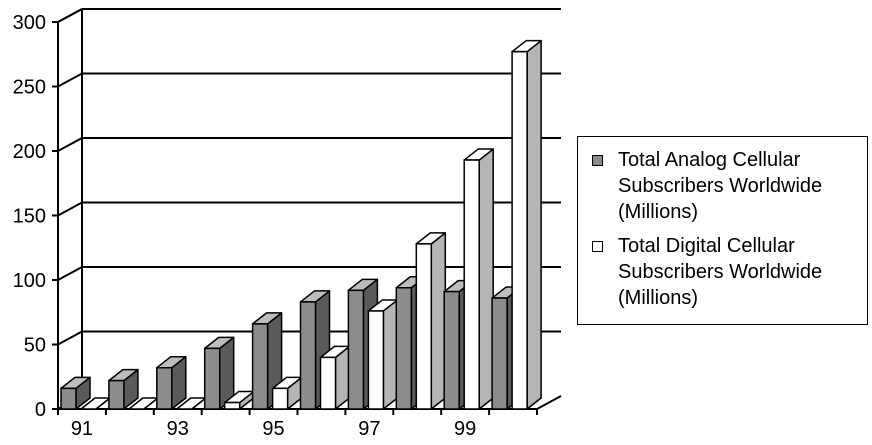  What do you see at coordinates (40, 410) in the screenshot?
I see `y-tick-label: 0` at bounding box center [40, 410].